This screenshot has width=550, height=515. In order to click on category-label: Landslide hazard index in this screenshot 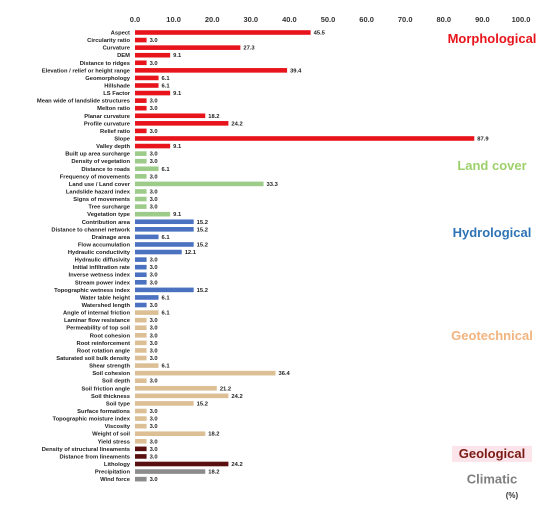, I will do `click(98, 192)`.